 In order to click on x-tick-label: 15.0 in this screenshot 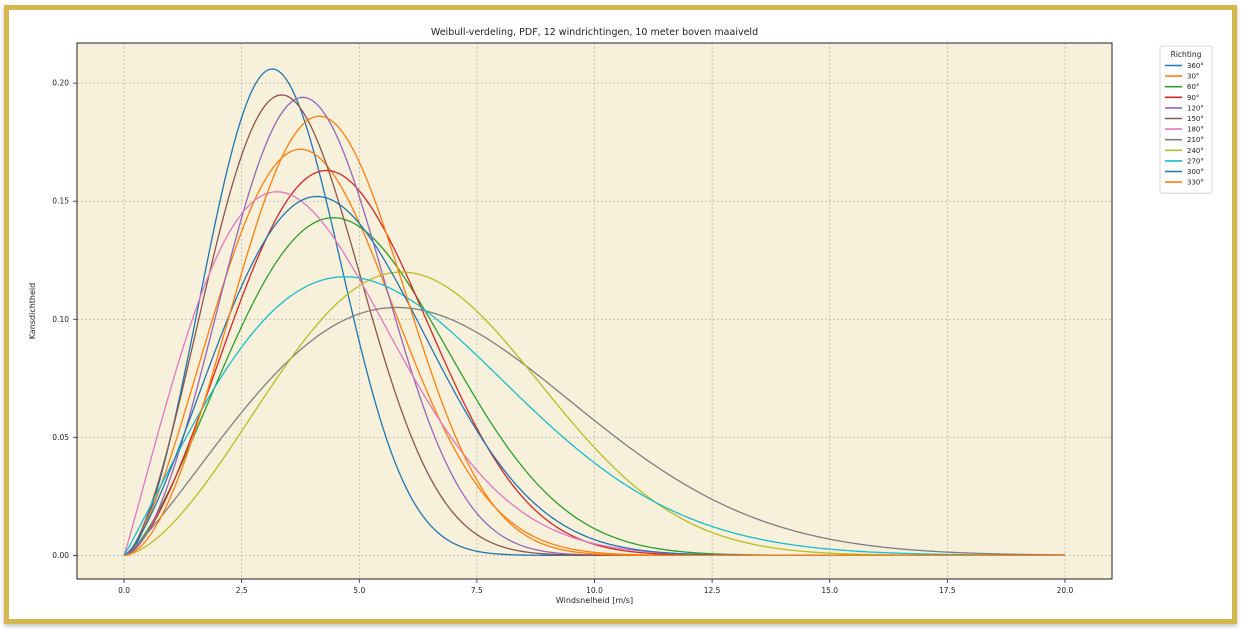, I will do `click(829, 590)`.